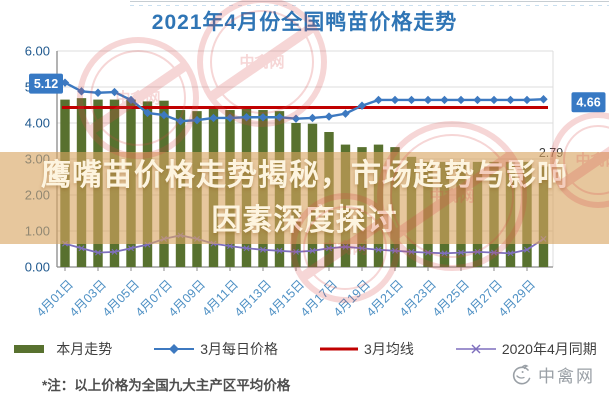 The height and width of the screenshot is (400, 609). What do you see at coordinates (475, 349) in the screenshot?
I see `x-line-swatch-icon` at bounding box center [475, 349].